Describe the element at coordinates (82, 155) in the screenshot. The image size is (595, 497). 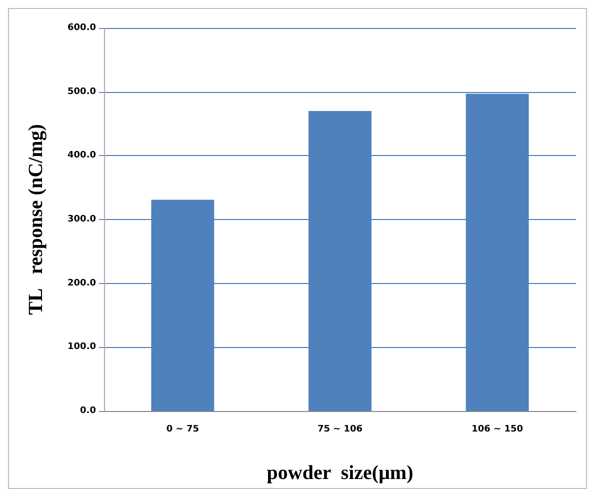
I see `y-tick-label: 400.0` at that location.